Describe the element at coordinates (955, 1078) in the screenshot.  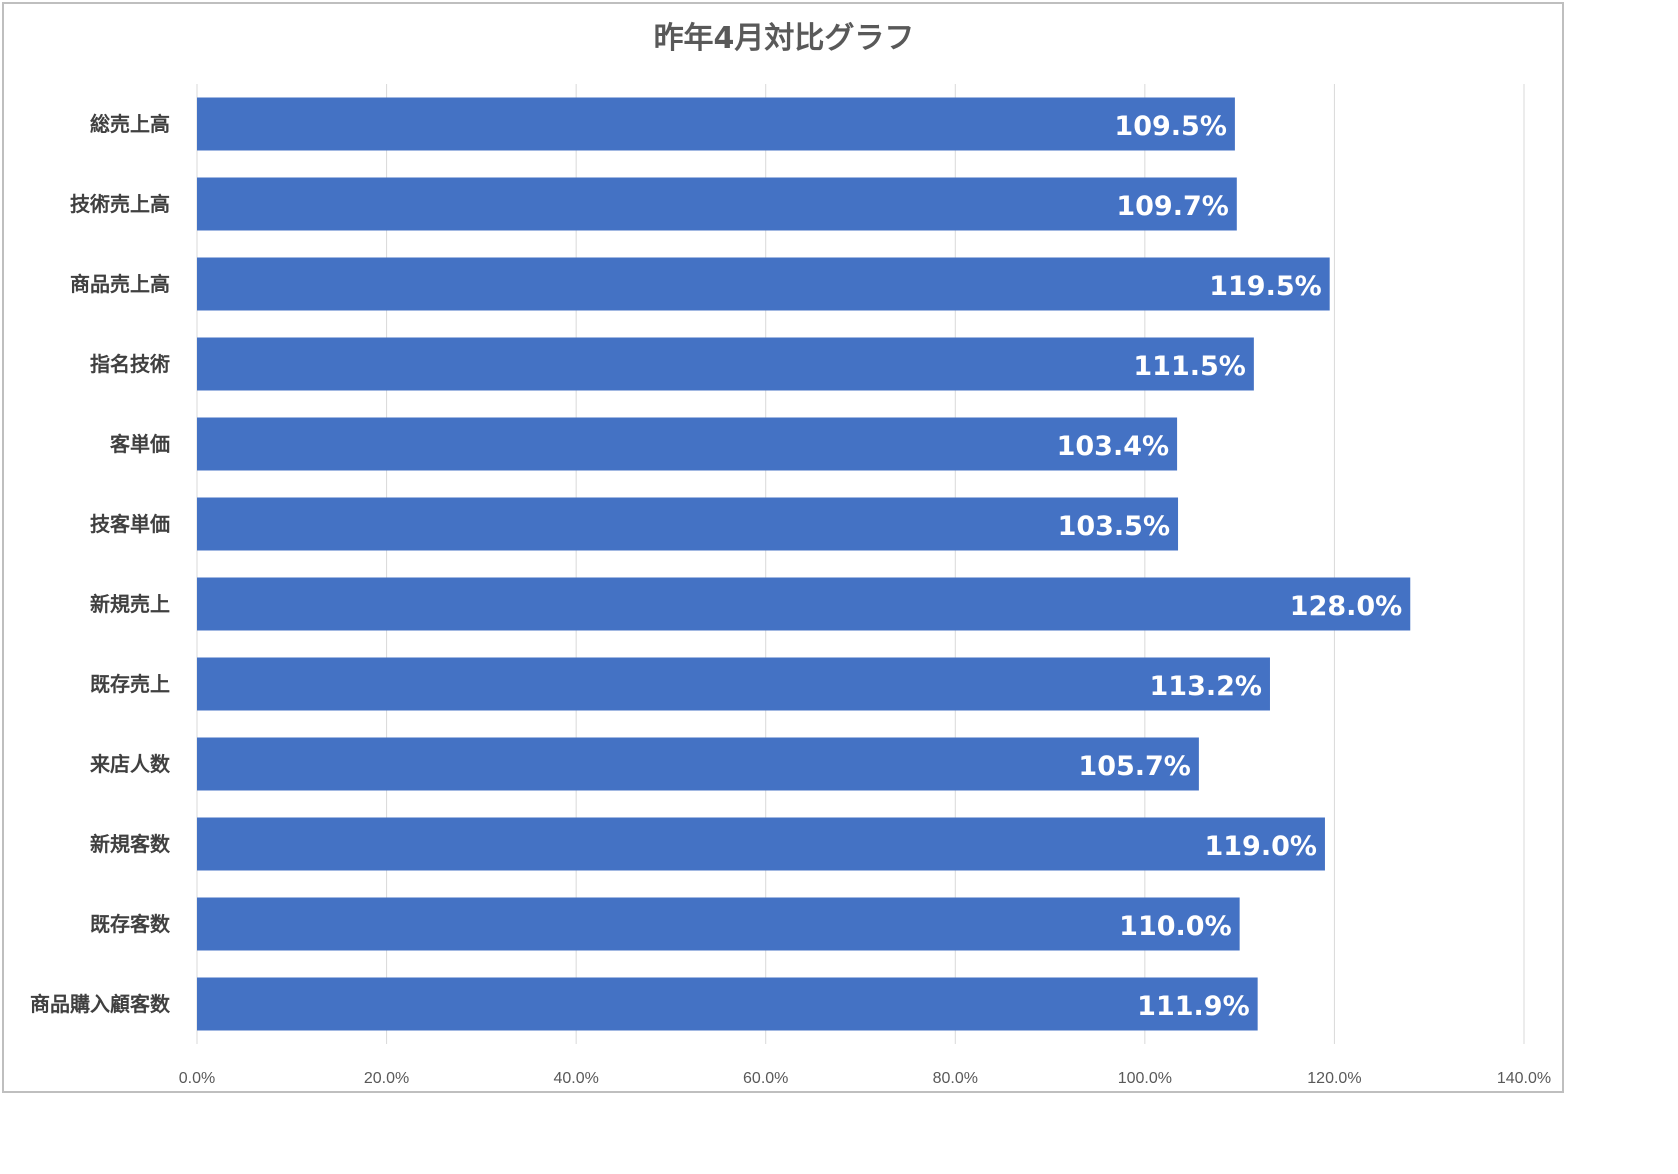
I see `x-tick-label: 80.0%` at that location.